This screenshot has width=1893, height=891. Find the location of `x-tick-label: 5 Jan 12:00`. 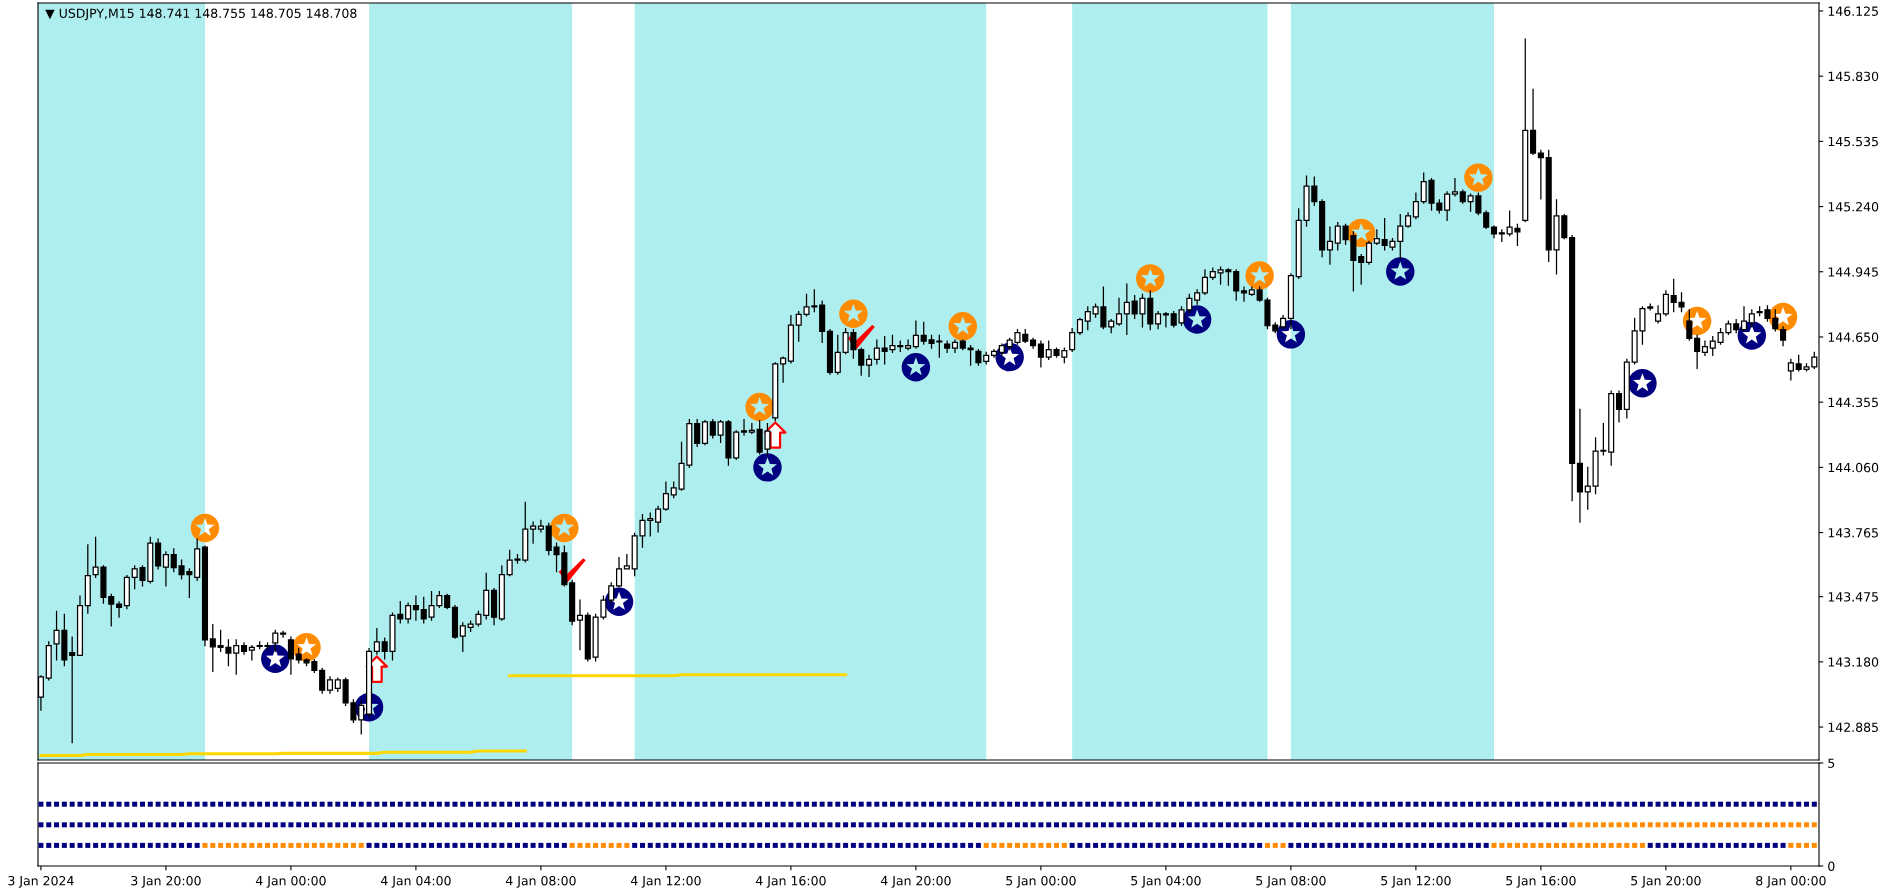

x-tick-label: 5 Jan 12:00 is located at coordinates (1416, 881).